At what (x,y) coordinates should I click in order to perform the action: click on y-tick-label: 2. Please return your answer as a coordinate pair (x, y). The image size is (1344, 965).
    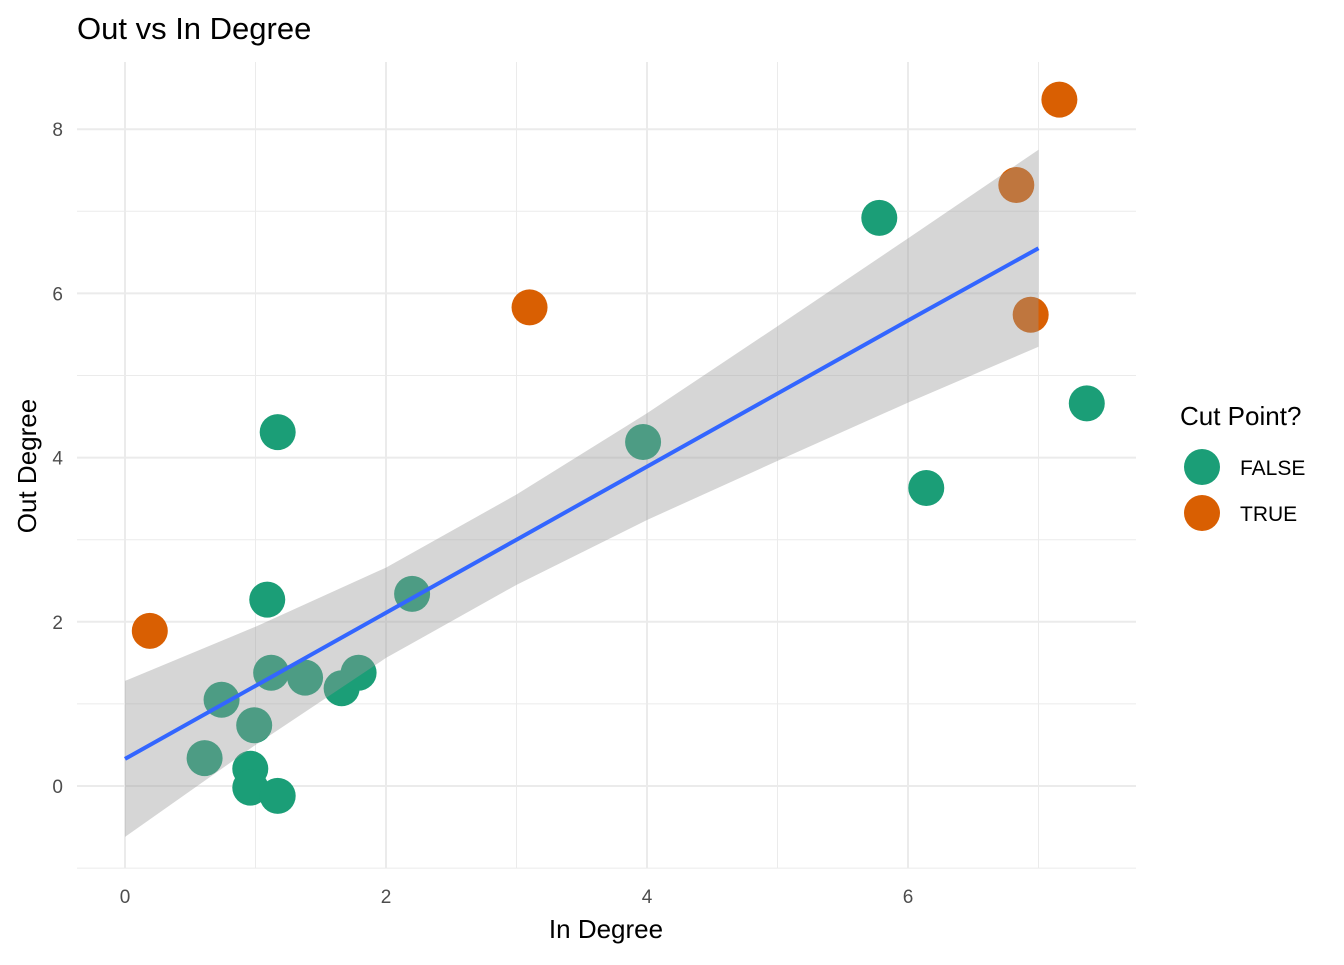
    Looking at the image, I should click on (57, 623).